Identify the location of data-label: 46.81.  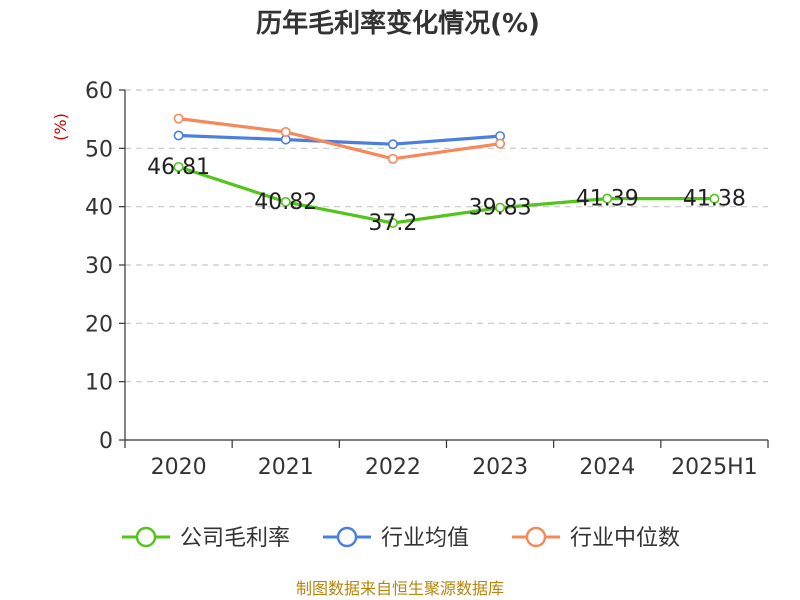
(178, 167).